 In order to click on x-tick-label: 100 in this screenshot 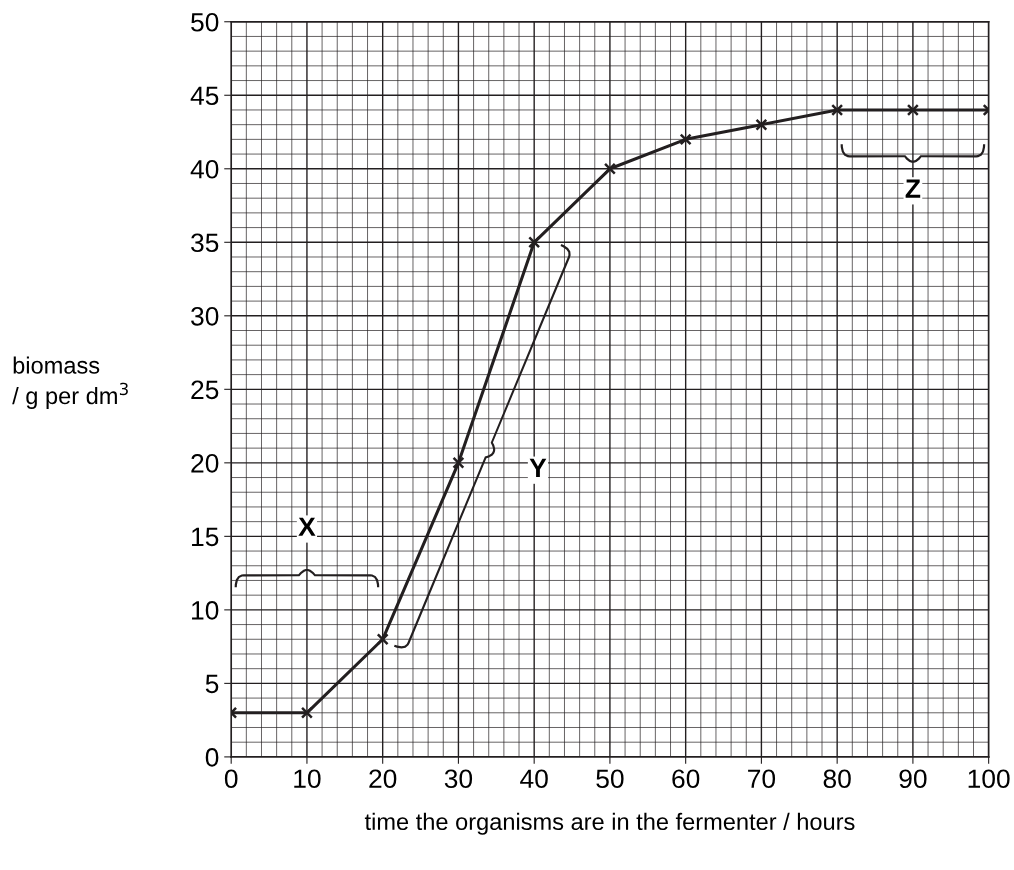, I will do `click(989, 779)`.